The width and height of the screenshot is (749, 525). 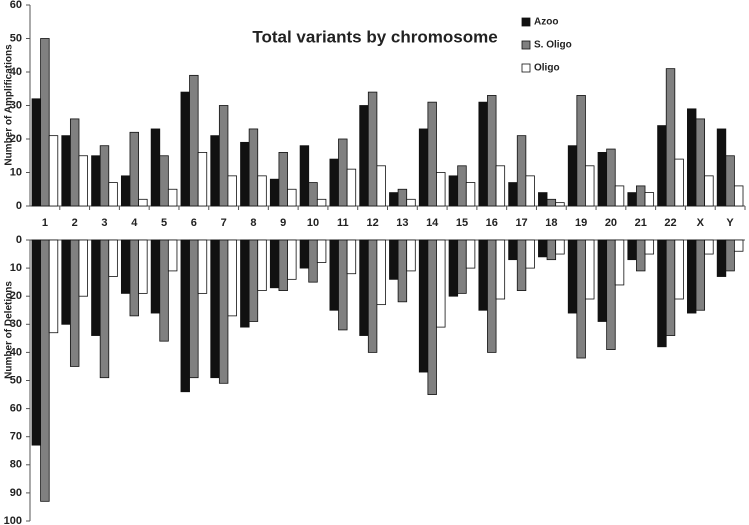 What do you see at coordinates (75, 223) in the screenshot?
I see `x-tick-label: 2` at bounding box center [75, 223].